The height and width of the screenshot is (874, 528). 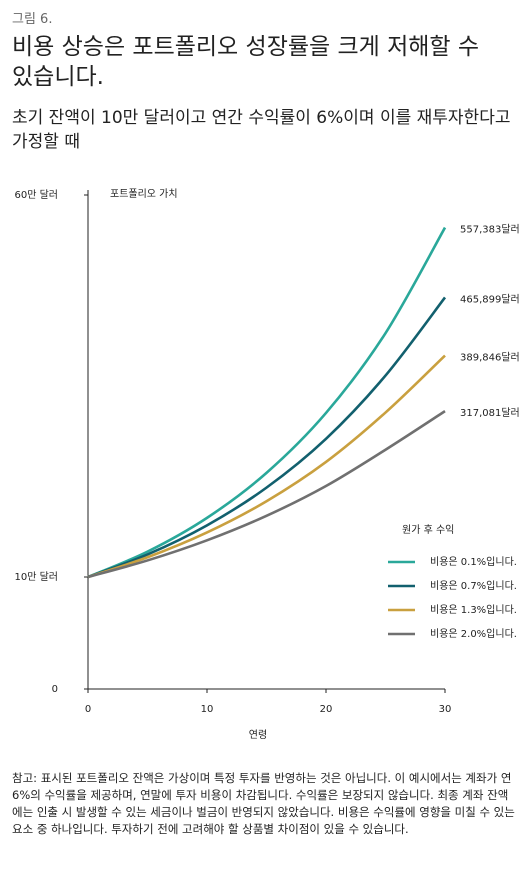 What do you see at coordinates (144, 194) in the screenshot?
I see `y-axis-label: 포트폴리오 가치` at bounding box center [144, 194].